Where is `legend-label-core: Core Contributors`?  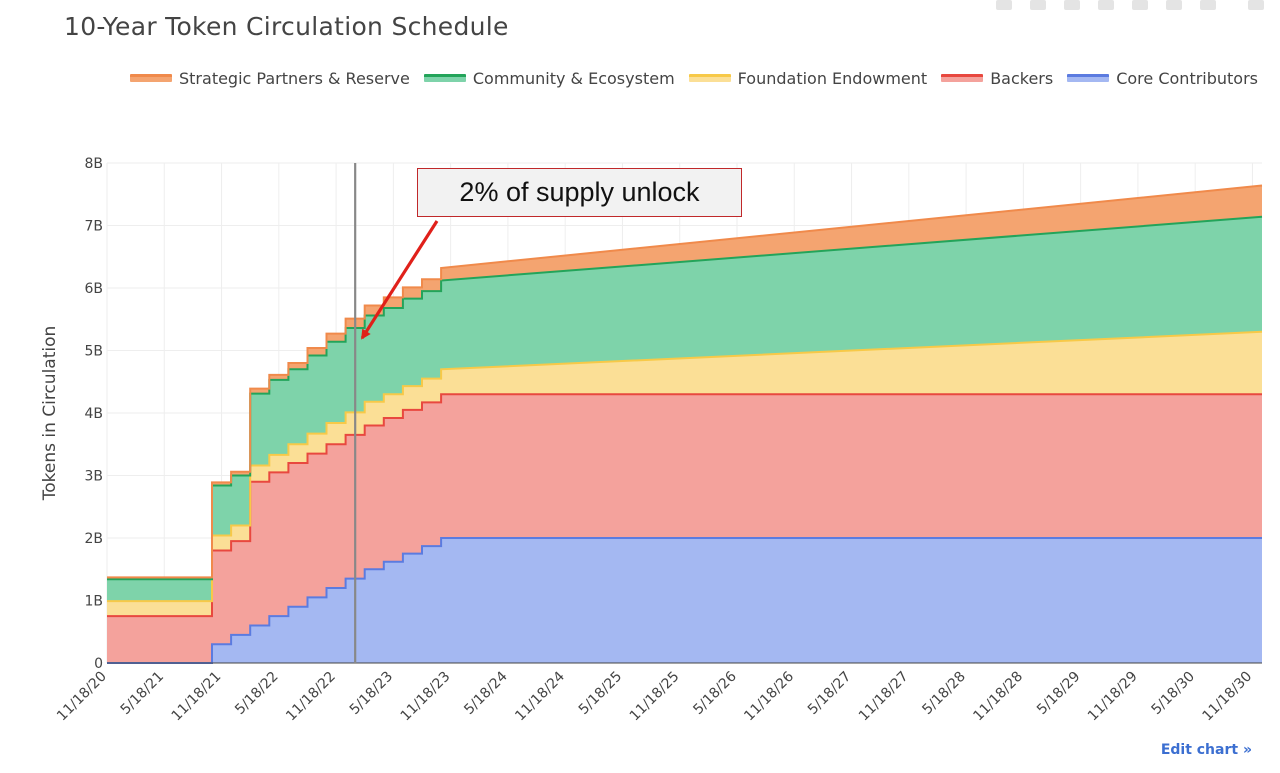
legend-label-core: Core Contributors is located at coordinates (1187, 78).